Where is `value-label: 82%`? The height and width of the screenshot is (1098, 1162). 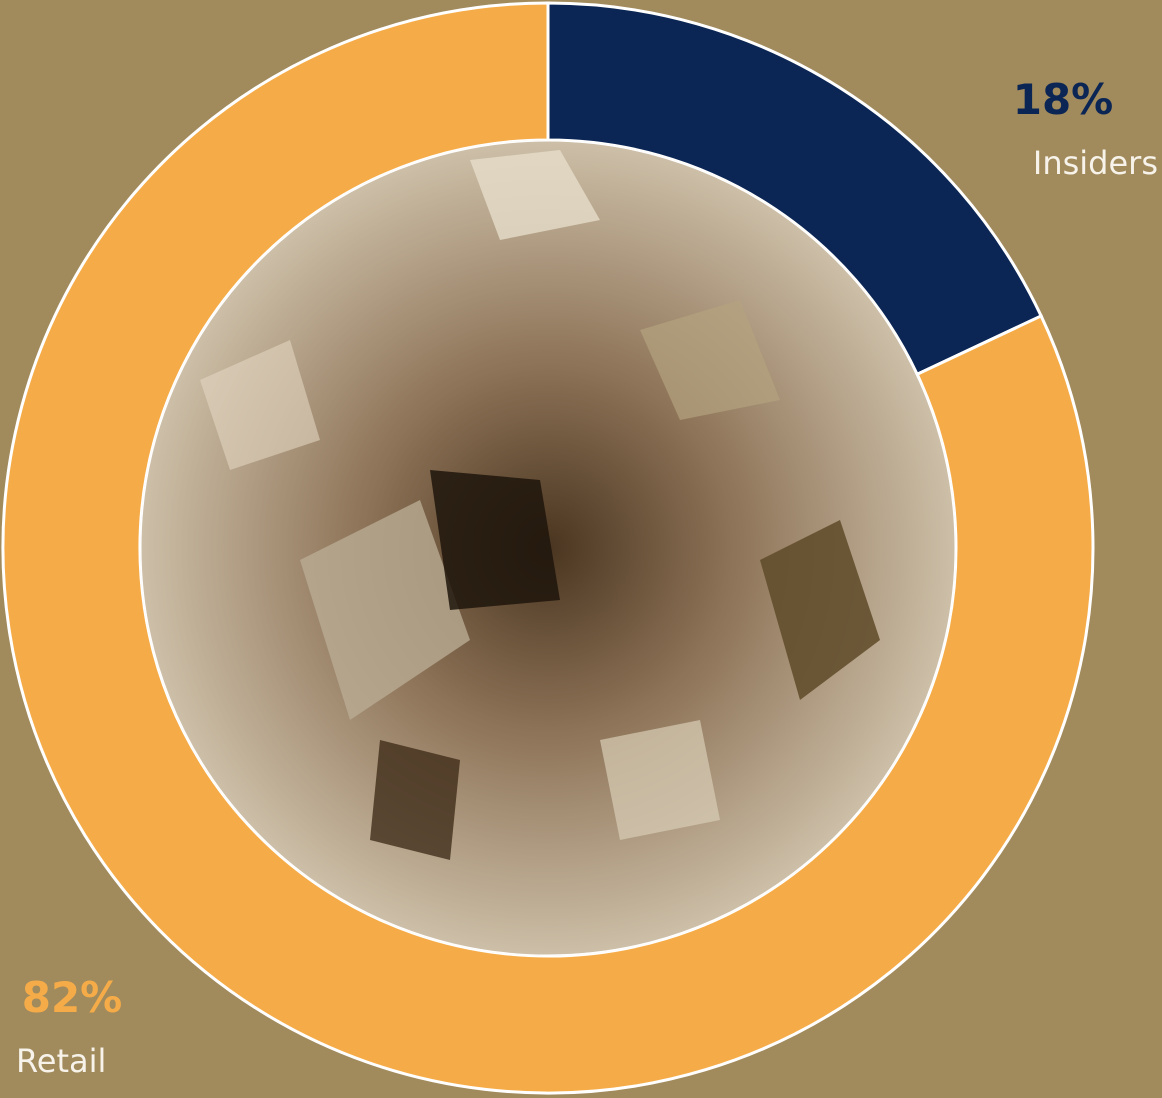 value-label: 82% is located at coordinates (72, 997).